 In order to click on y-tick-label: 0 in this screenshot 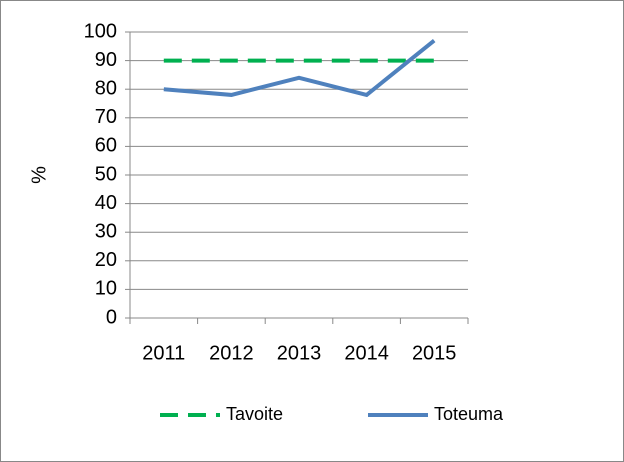, I will do `click(111, 317)`.